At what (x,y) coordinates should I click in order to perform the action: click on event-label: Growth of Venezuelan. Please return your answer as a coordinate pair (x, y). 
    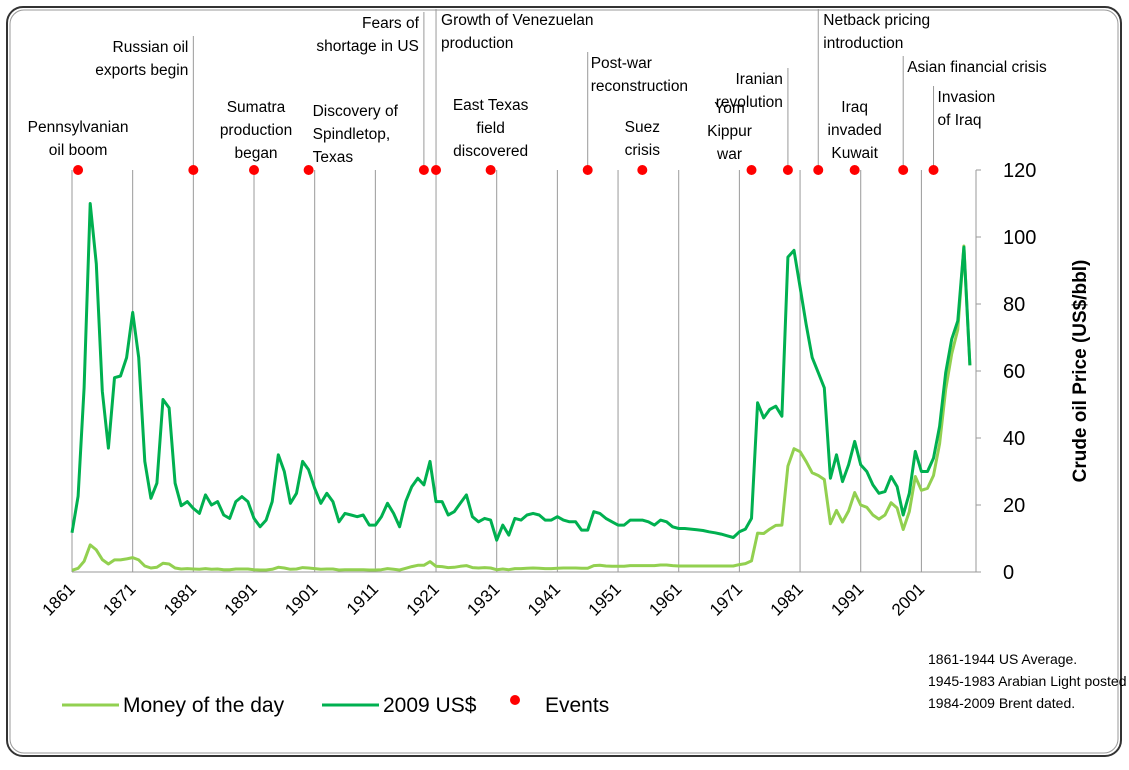
    Looking at the image, I should click on (517, 20).